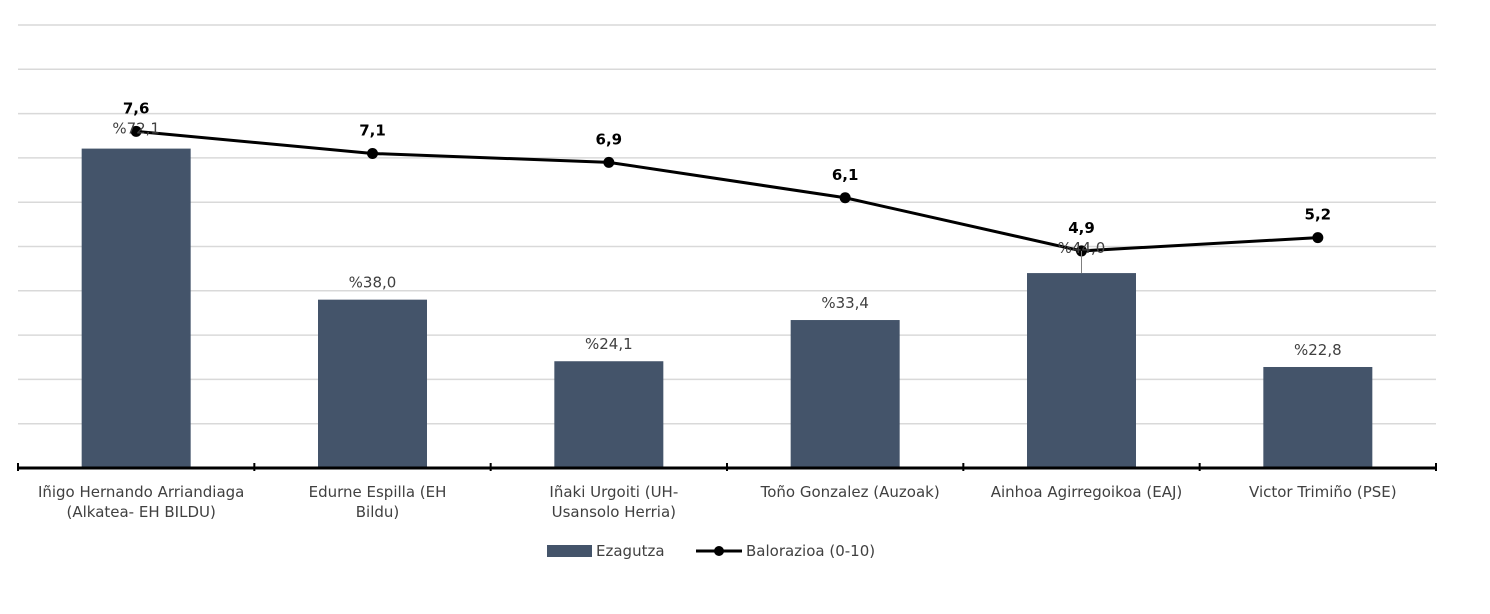 The width and height of the screenshot is (1490, 614). Describe the element at coordinates (850, 492) in the screenshot. I see `category-label: Toño Gonzalez (Auzoak)` at that location.